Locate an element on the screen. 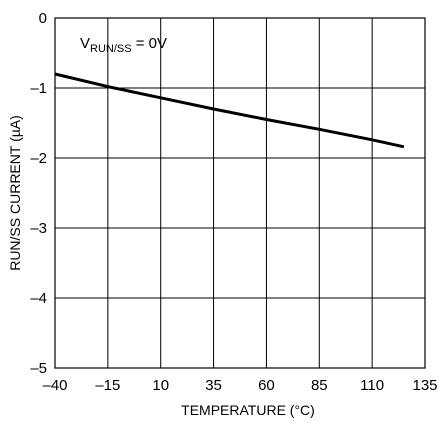 The height and width of the screenshot is (423, 439). x-tick-label: 35 is located at coordinates (213, 385).